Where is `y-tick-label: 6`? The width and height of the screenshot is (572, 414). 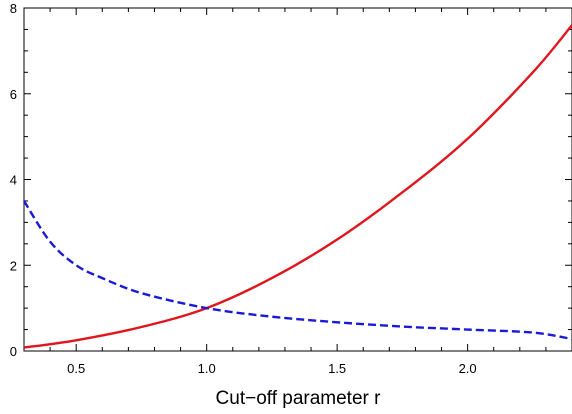 y-tick-label: 6 is located at coordinates (13, 94).